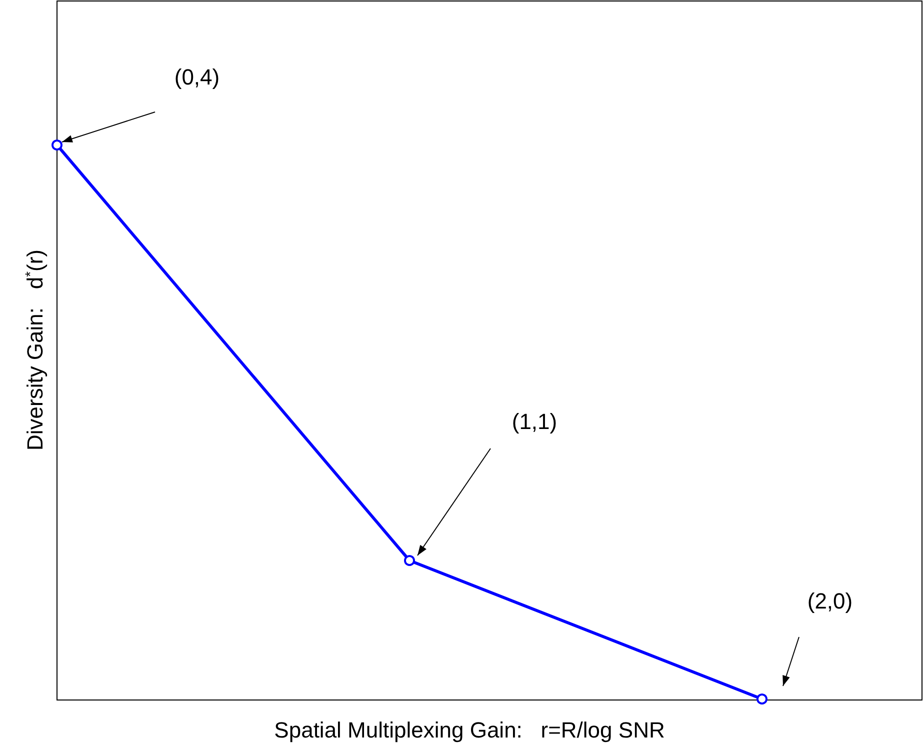  I want to click on x-axis-title: Spatial Multiplexing Gain: r=R/log SNR, so click(469, 730).